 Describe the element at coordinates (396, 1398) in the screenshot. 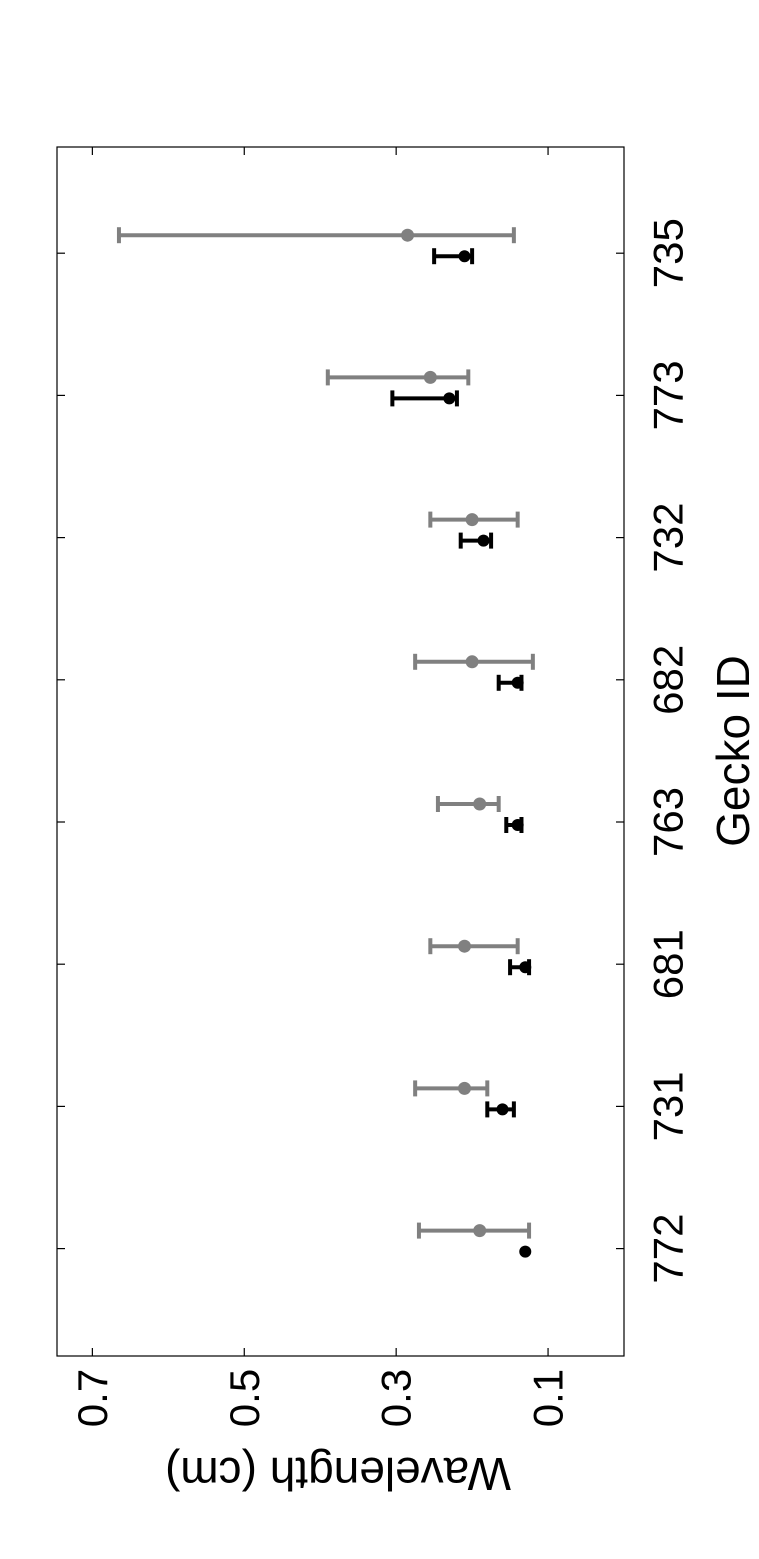

I see `value-tick-label: 0.3` at that location.